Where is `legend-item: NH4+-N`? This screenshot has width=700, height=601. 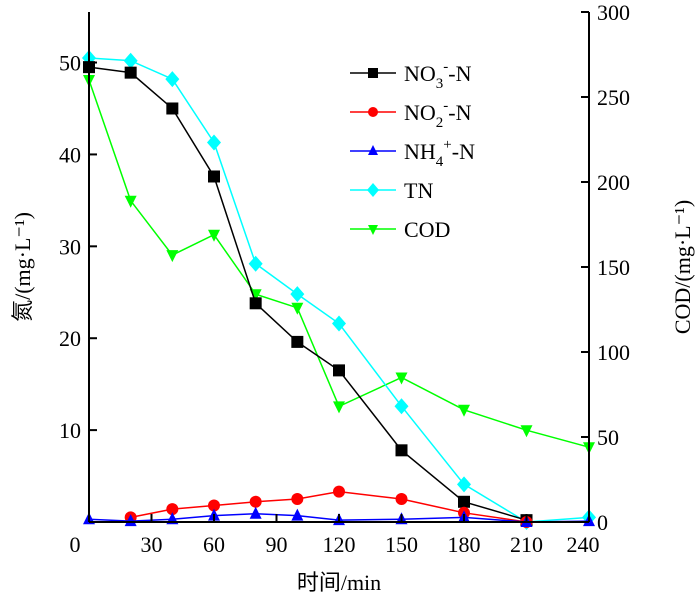 legend-item: NH4+-N is located at coordinates (412, 153).